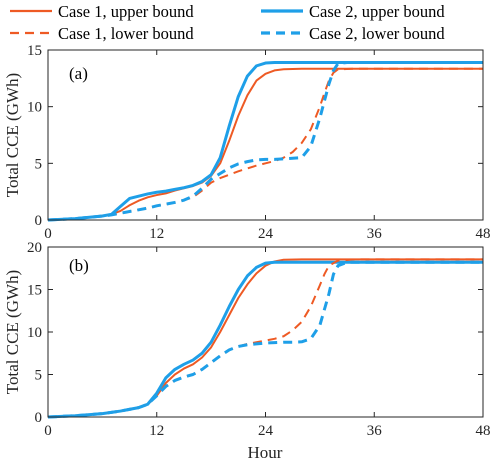  What do you see at coordinates (12, 332) in the screenshot?
I see `ylabel-b: Total CCE (GWh)` at bounding box center [12, 332].